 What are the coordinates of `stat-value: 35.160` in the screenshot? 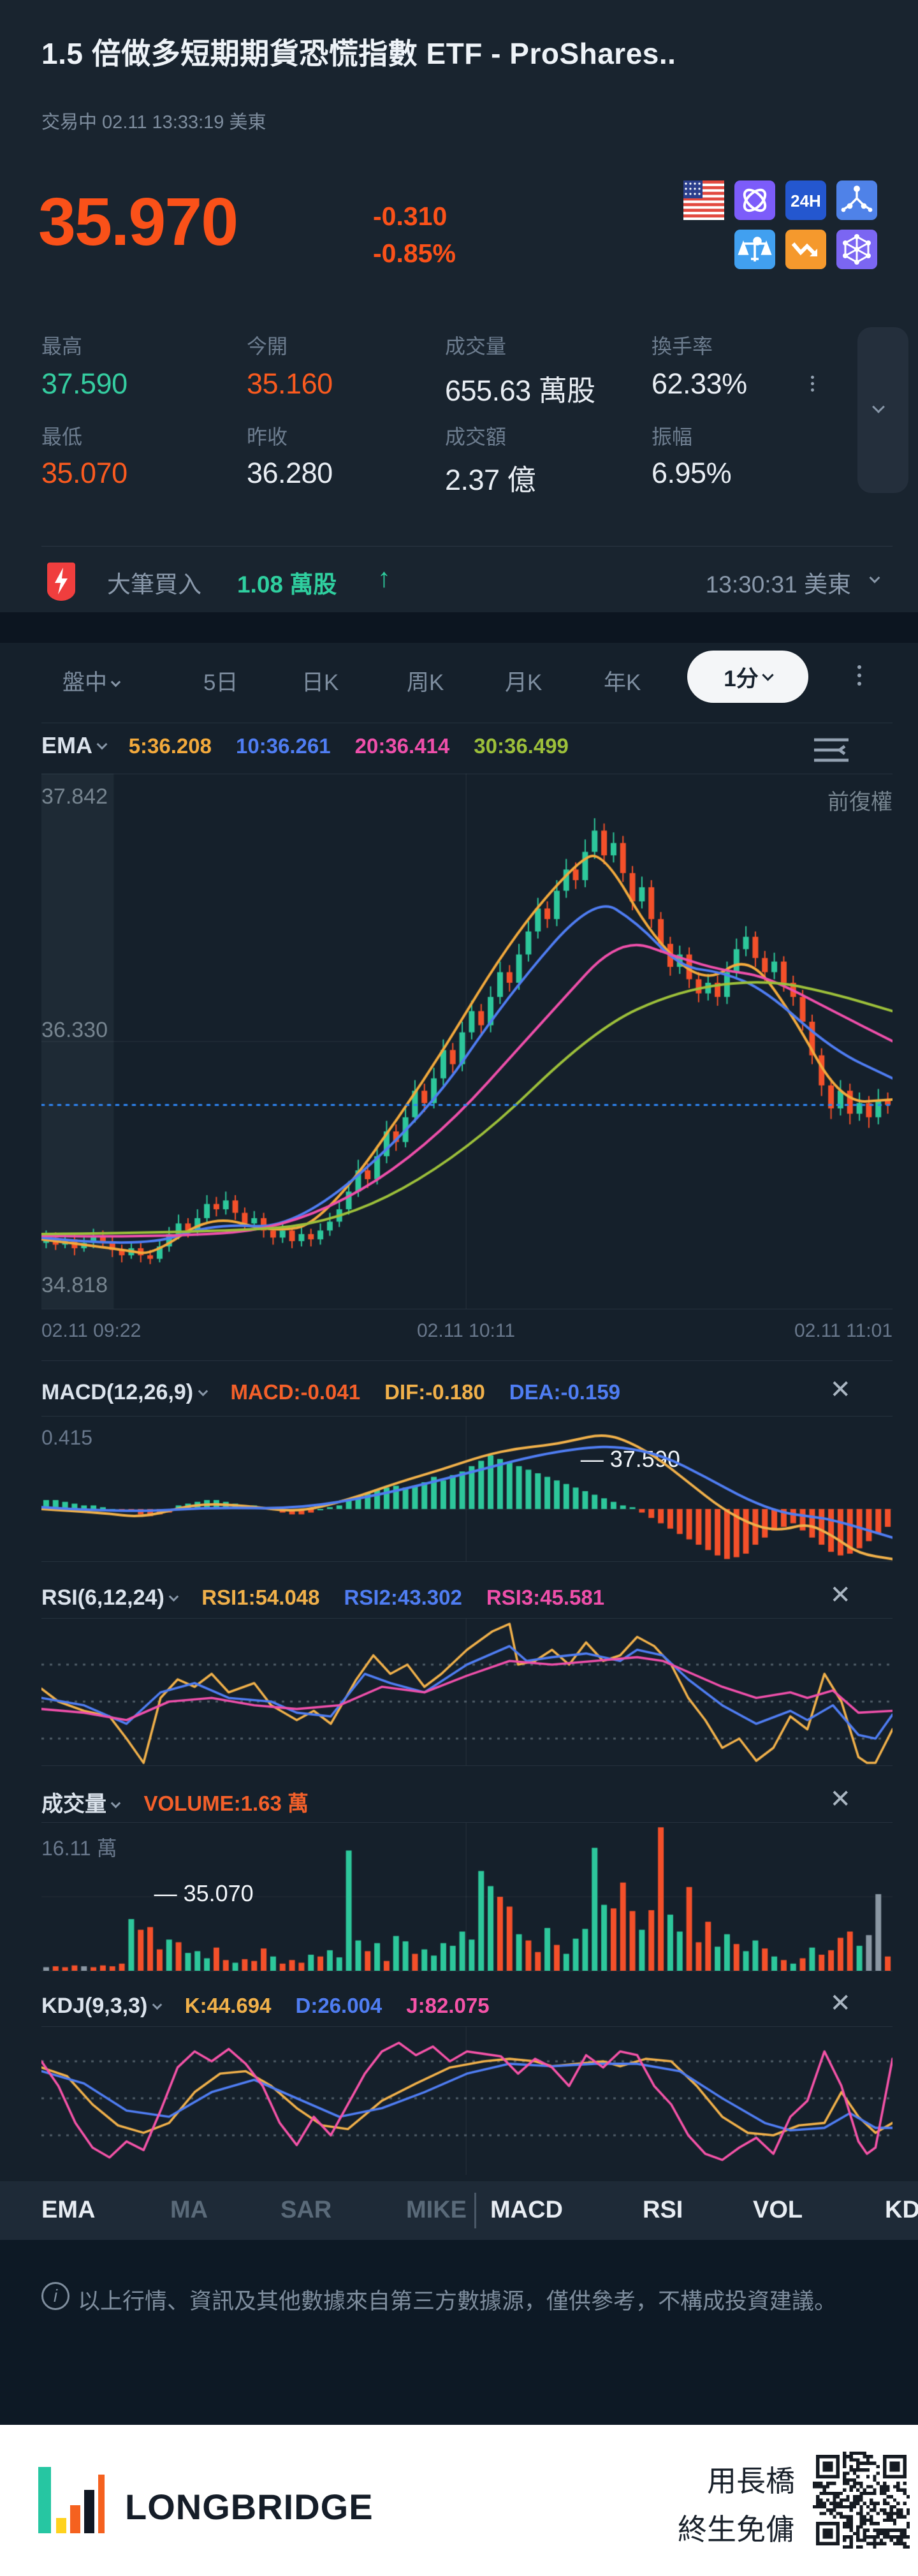 It's located at (290, 383).